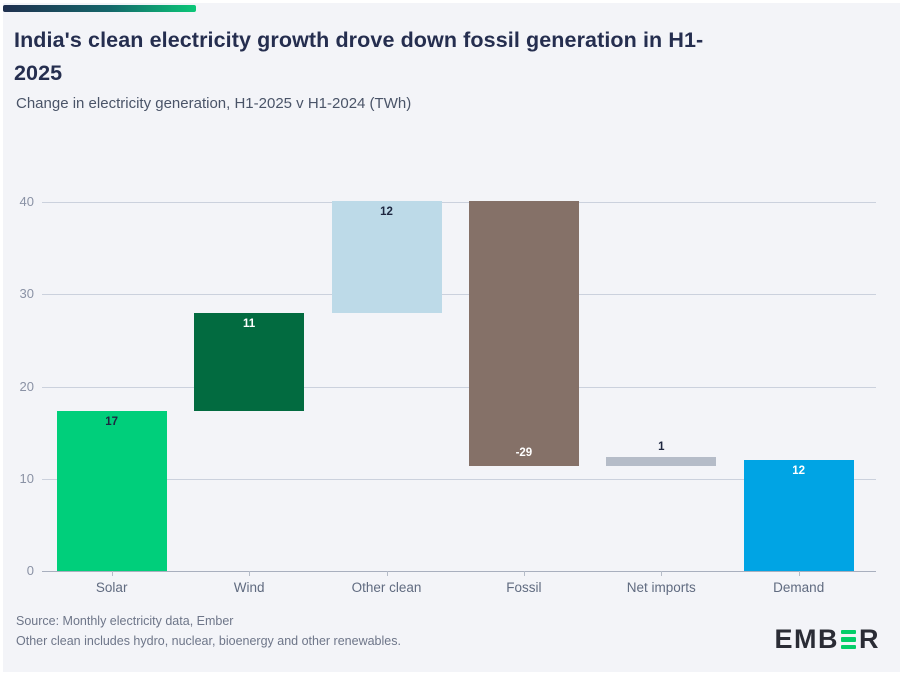 The height and width of the screenshot is (675, 903). I want to click on bar-value-label-other-clean: 12, so click(386, 212).